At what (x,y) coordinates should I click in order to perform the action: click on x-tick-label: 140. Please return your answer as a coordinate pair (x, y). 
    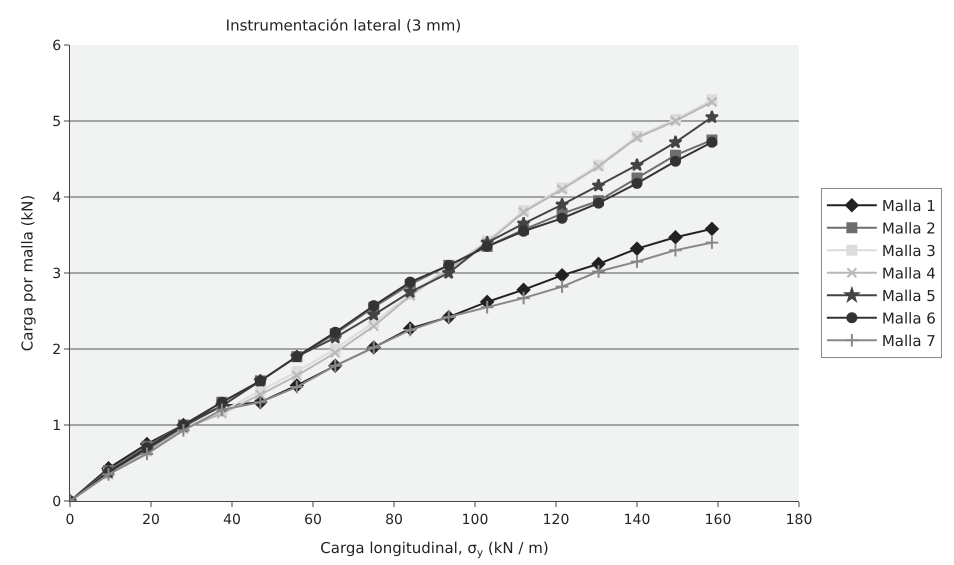
    Looking at the image, I should click on (637, 520).